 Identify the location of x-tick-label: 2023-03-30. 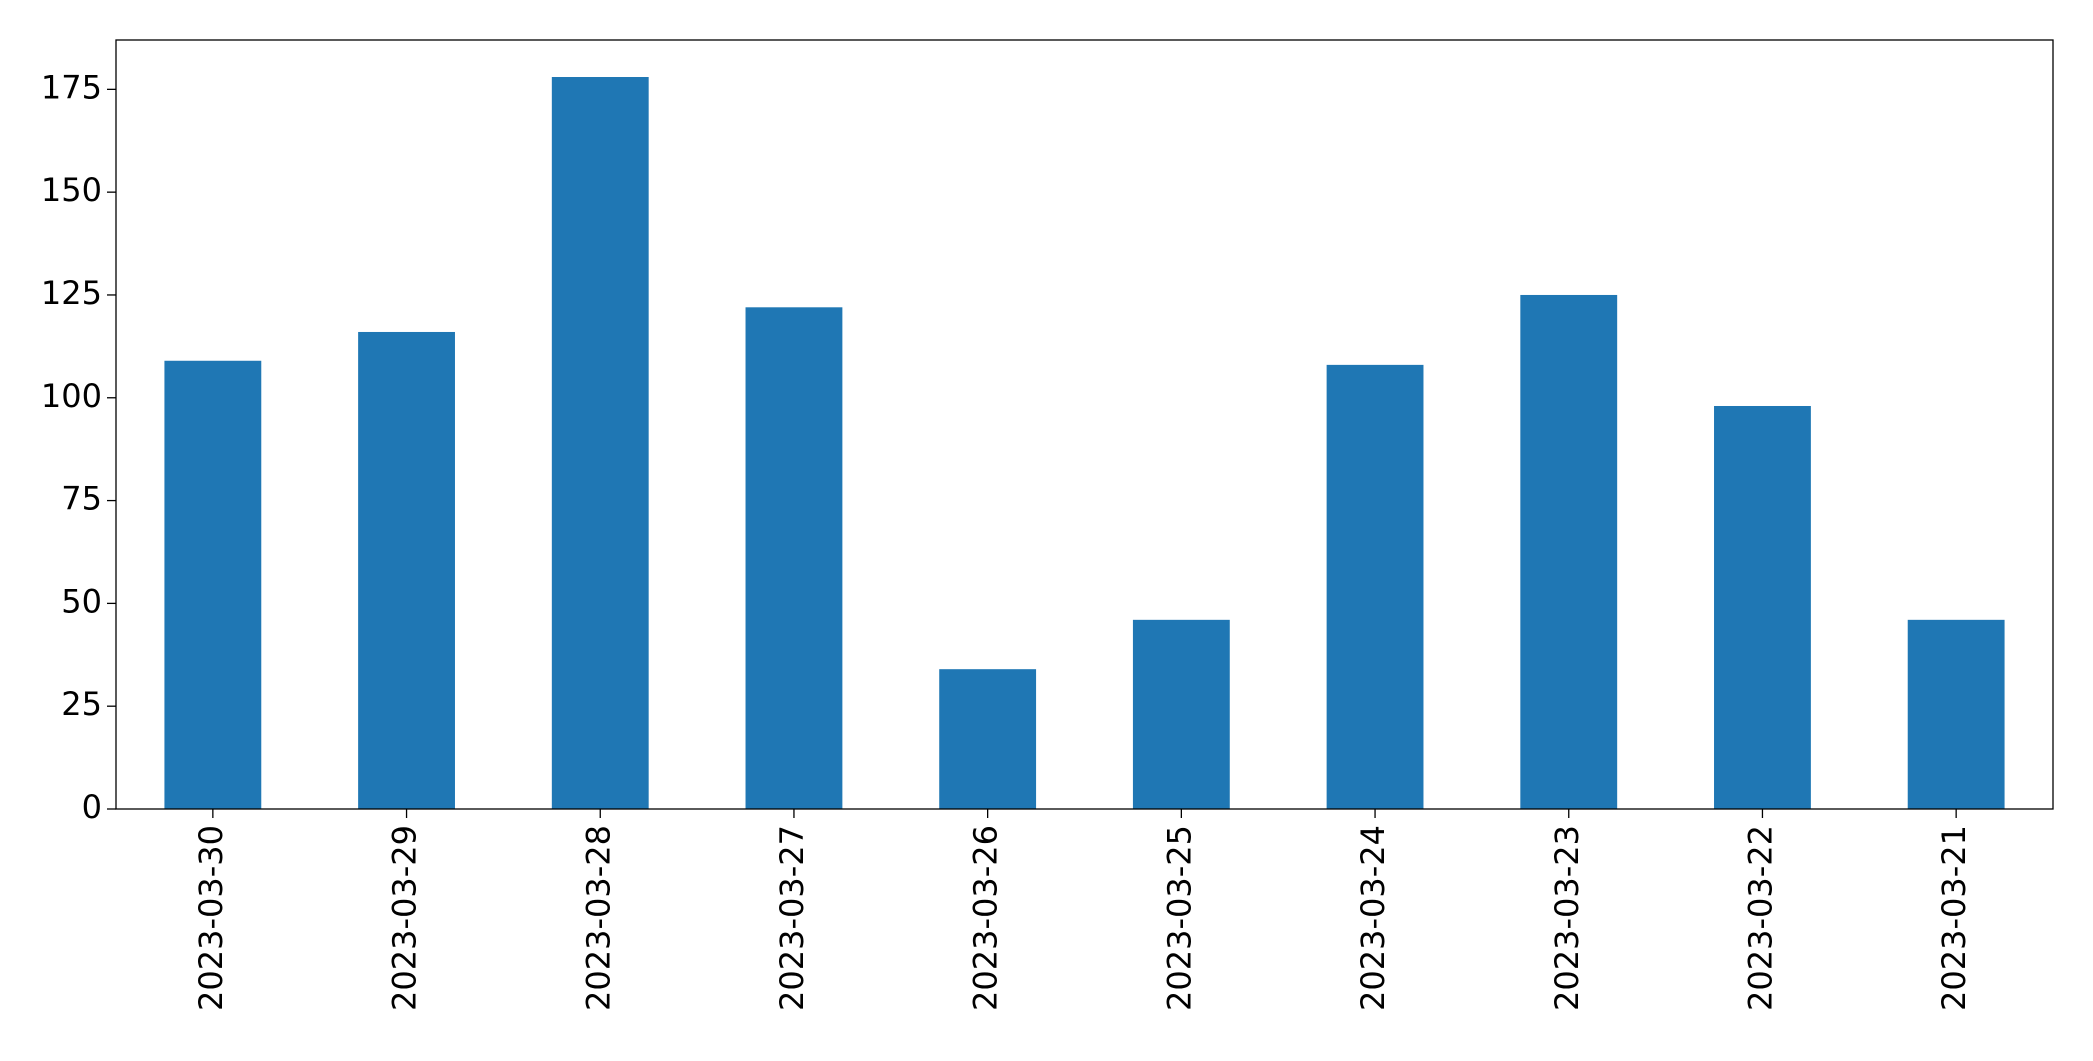
(211, 918).